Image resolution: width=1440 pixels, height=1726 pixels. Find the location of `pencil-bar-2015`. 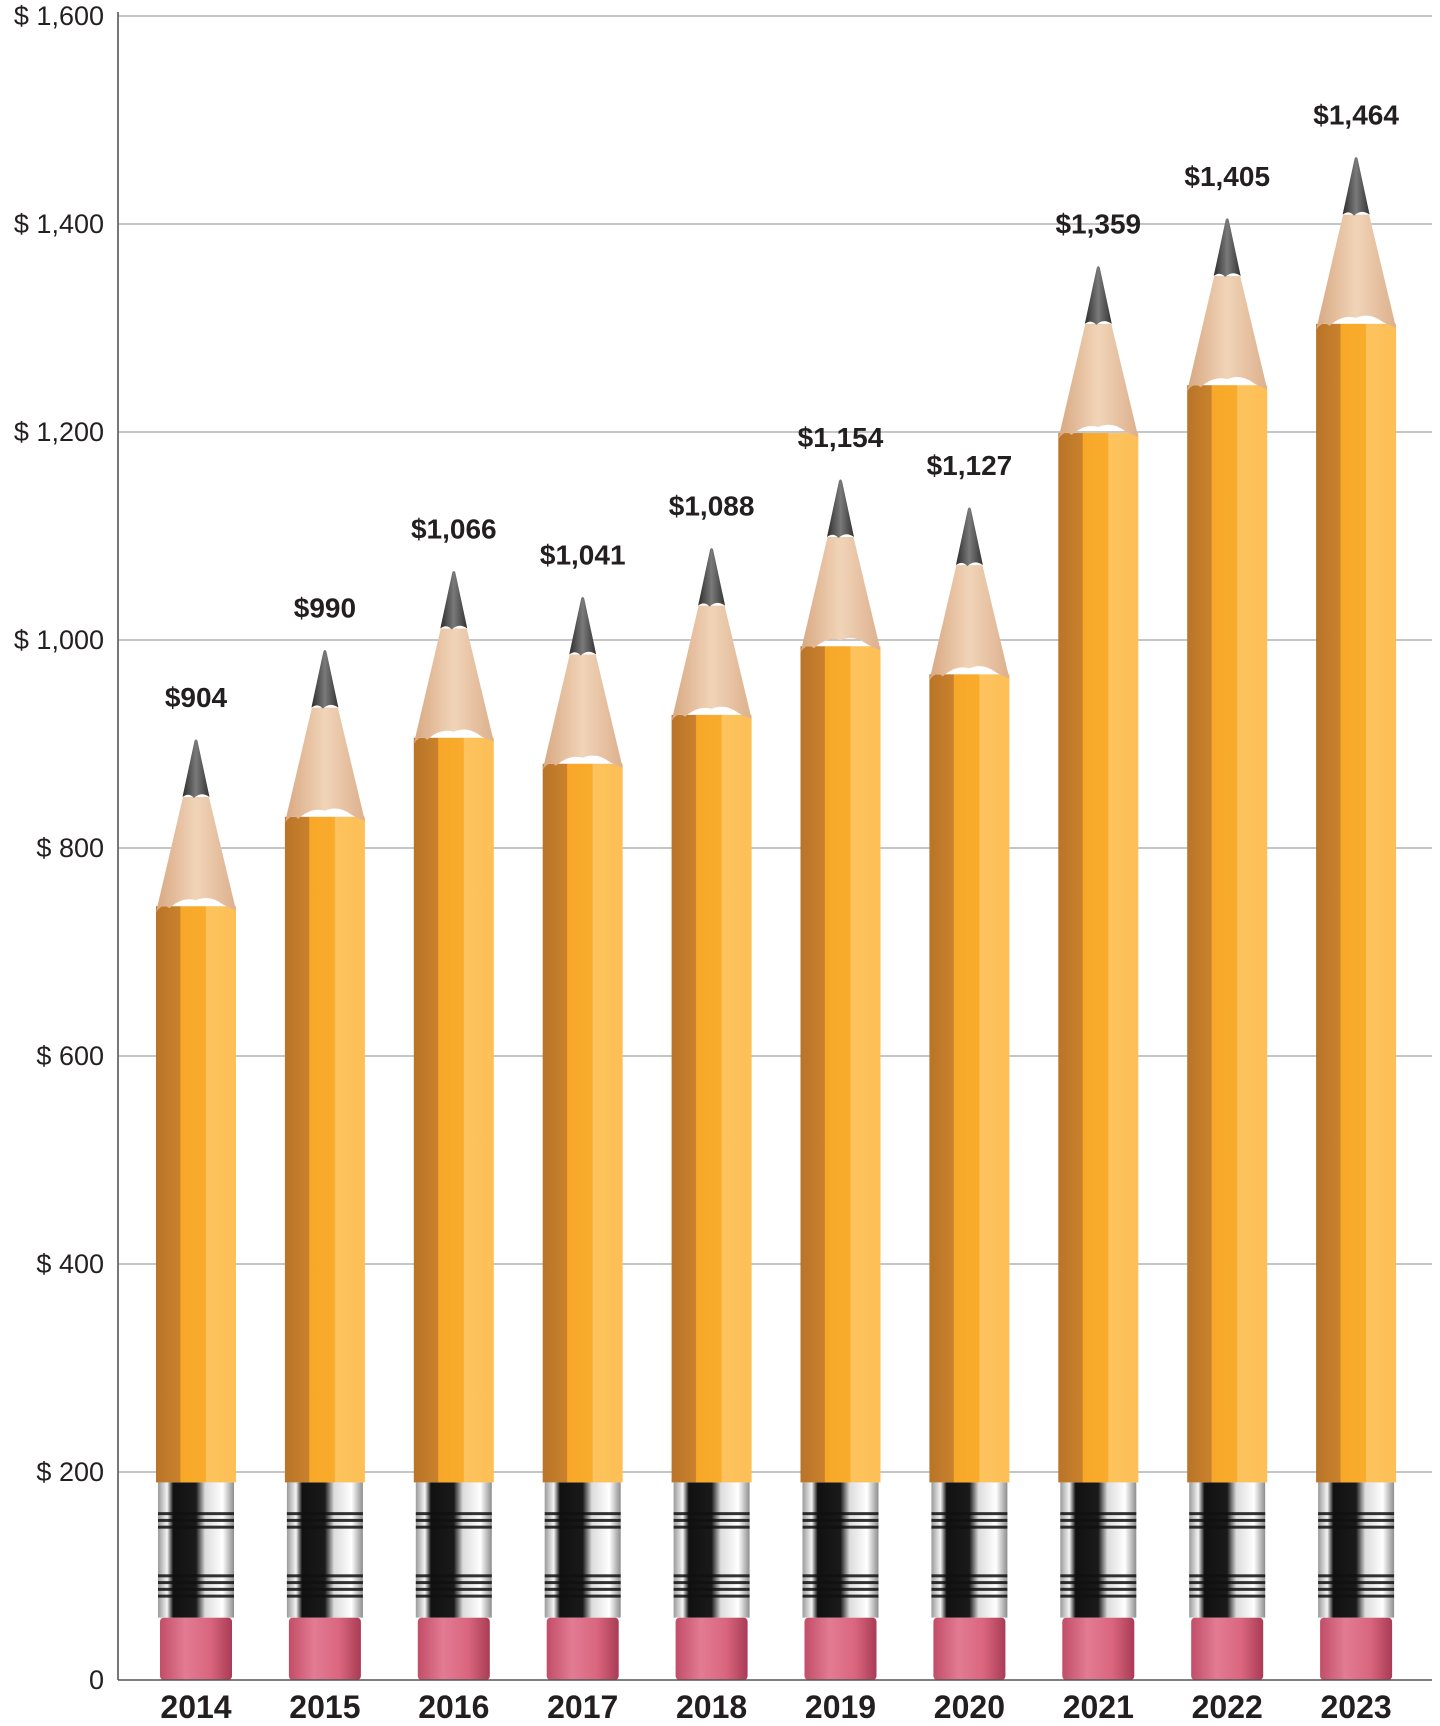

pencil-bar-2015 is located at coordinates (324, 1164).